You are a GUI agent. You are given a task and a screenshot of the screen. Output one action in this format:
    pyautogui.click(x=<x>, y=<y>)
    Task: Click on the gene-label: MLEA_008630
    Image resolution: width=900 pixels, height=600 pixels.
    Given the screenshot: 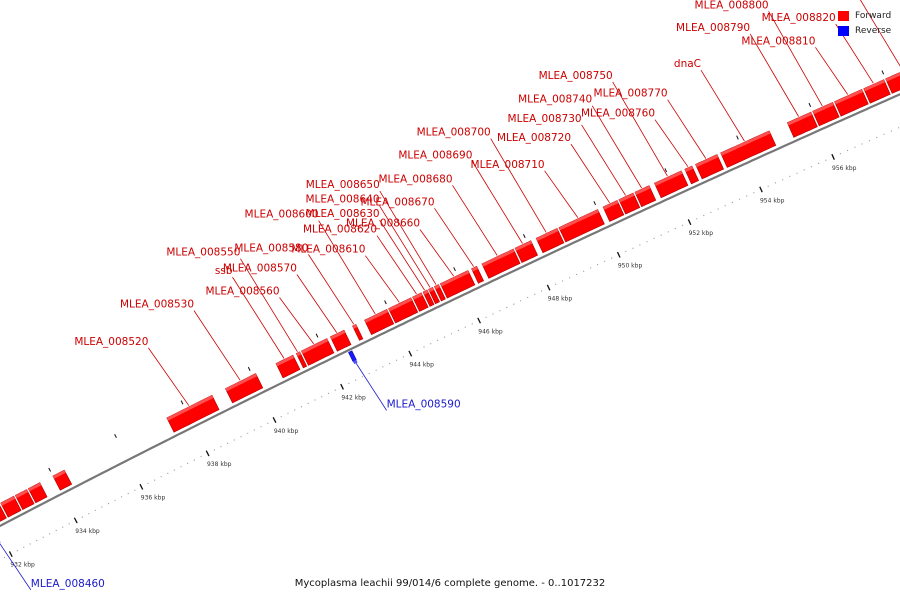 What is the action you would take?
    pyautogui.click(x=343, y=214)
    